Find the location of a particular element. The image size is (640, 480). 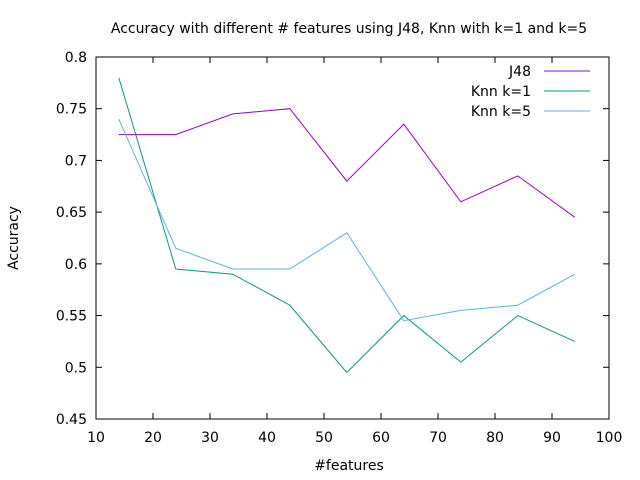

y-tick-label: 0.8 is located at coordinates (76, 58).